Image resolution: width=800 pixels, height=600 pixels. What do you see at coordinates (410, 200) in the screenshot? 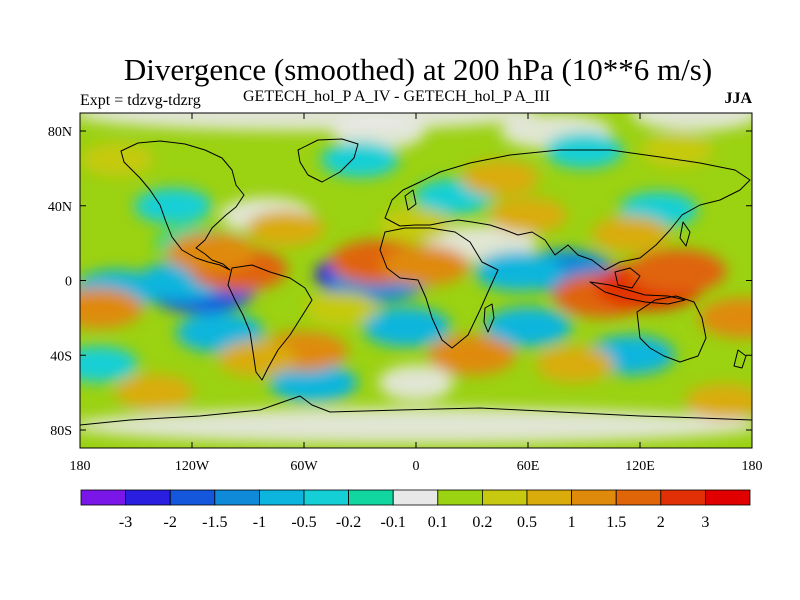
I see `coast-british-isles` at bounding box center [410, 200].